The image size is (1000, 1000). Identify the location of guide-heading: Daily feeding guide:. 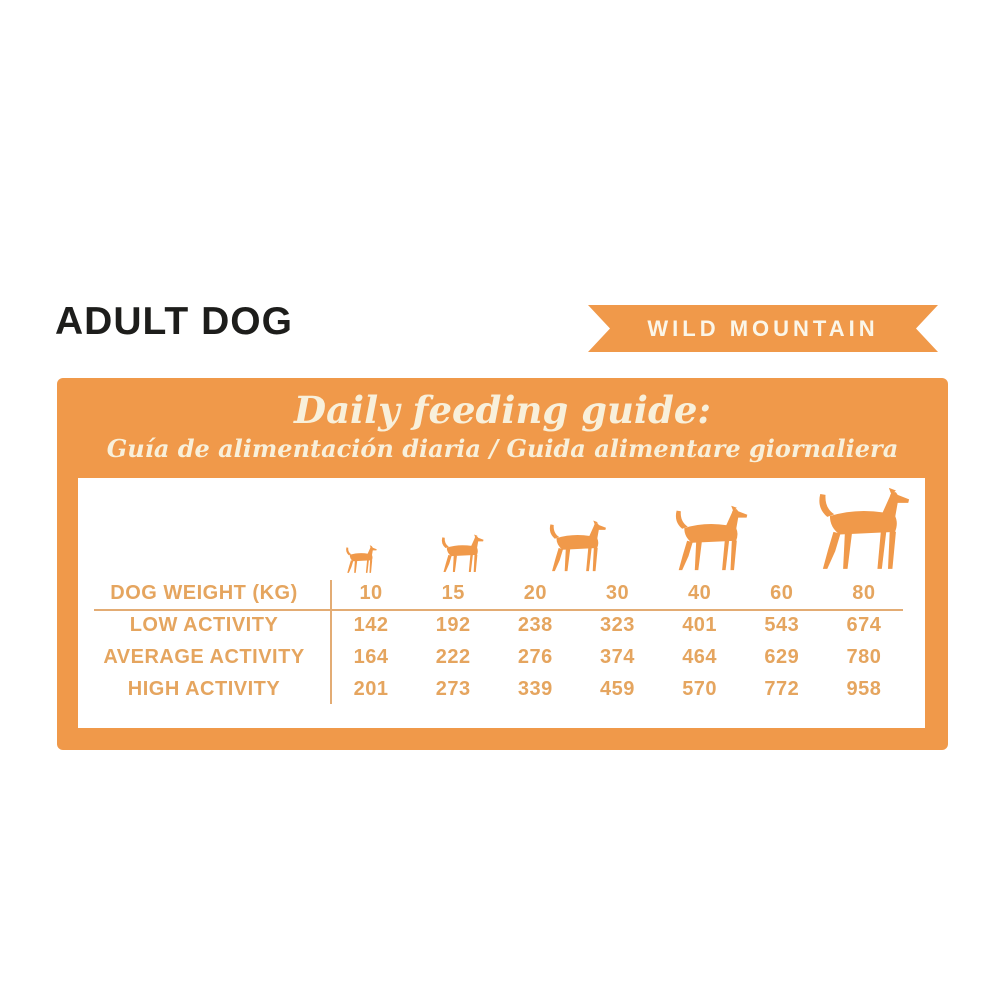
(502, 410).